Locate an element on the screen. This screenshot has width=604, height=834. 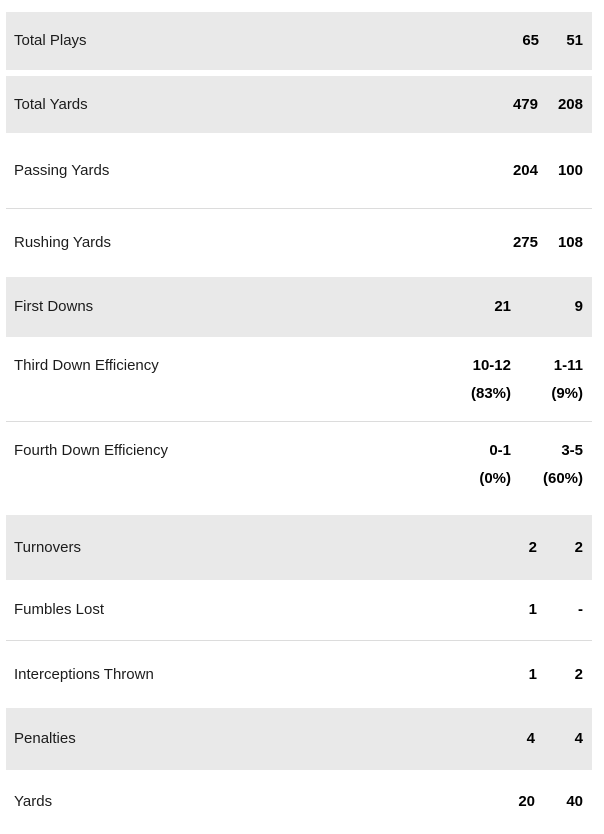
stat-value-col1: 0-1 (0%) is located at coordinates (495, 465).